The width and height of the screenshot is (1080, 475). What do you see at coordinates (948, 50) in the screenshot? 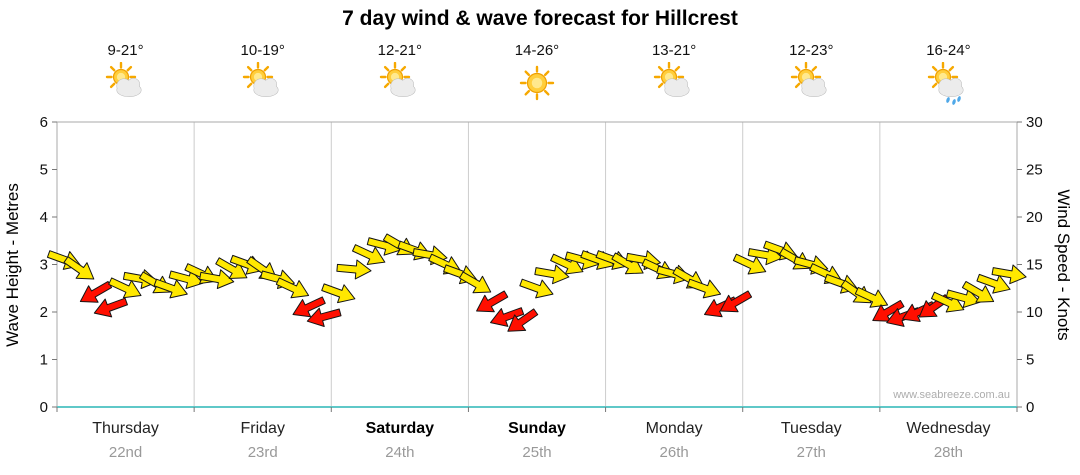
I see `day-temp-range: 16-24°` at bounding box center [948, 50].